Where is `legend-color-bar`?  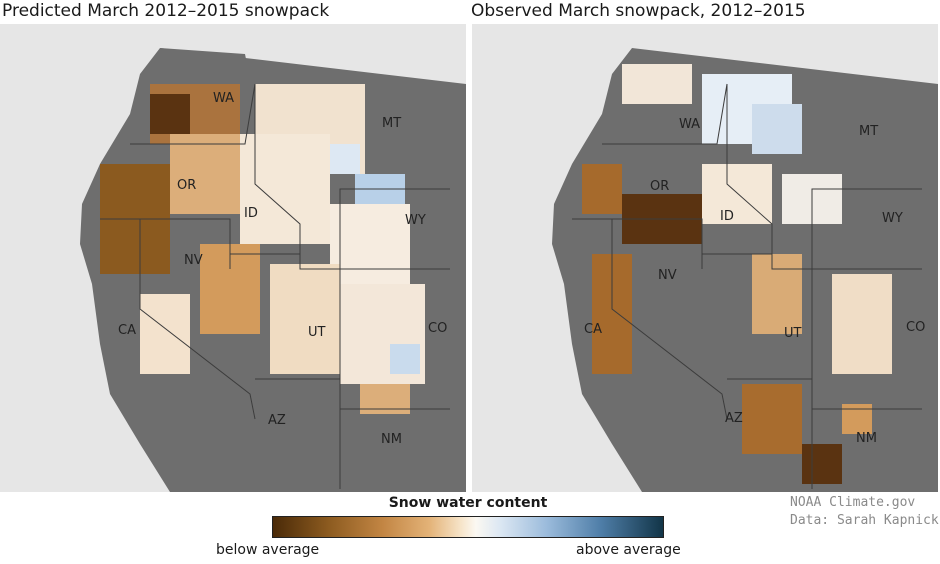
legend-color-bar is located at coordinates (468, 527).